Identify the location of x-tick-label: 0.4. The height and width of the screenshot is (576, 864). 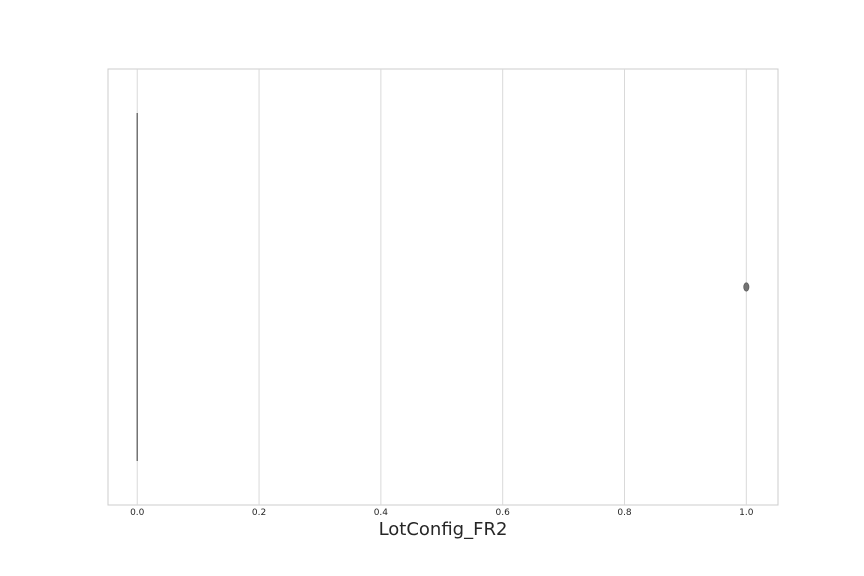
(381, 513).